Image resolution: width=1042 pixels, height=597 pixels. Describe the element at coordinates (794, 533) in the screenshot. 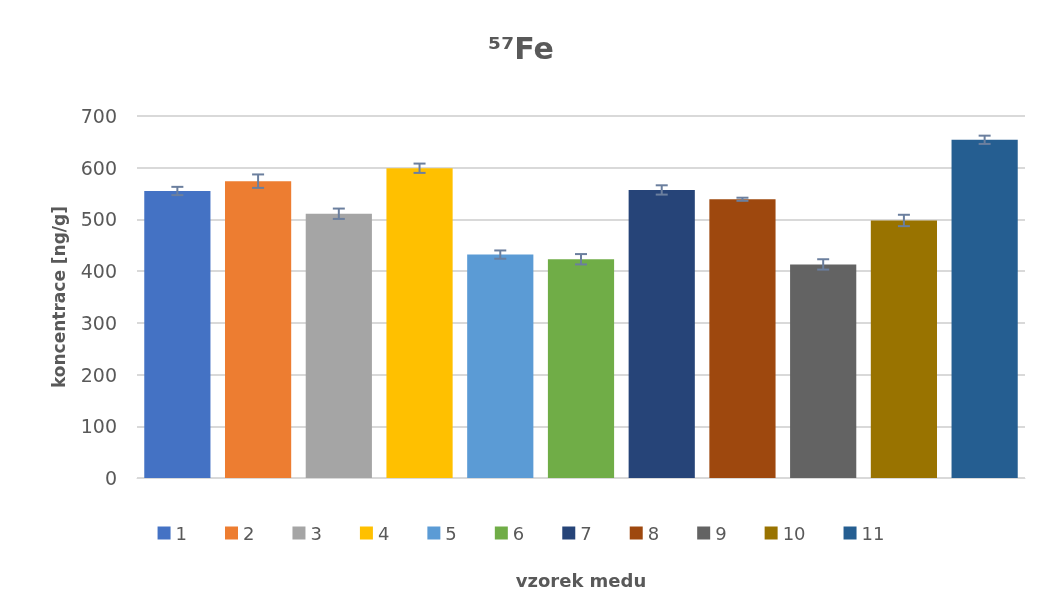

I see `legend-label: 10` at that location.